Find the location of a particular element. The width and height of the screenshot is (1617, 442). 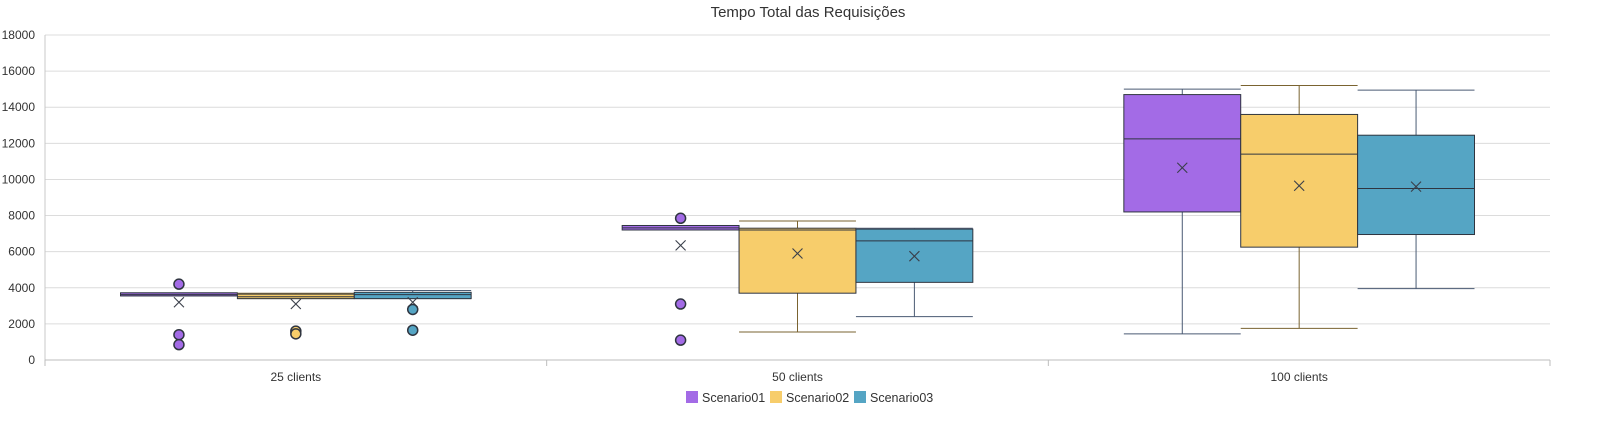

legend-label: Scenario01 is located at coordinates (733, 398).